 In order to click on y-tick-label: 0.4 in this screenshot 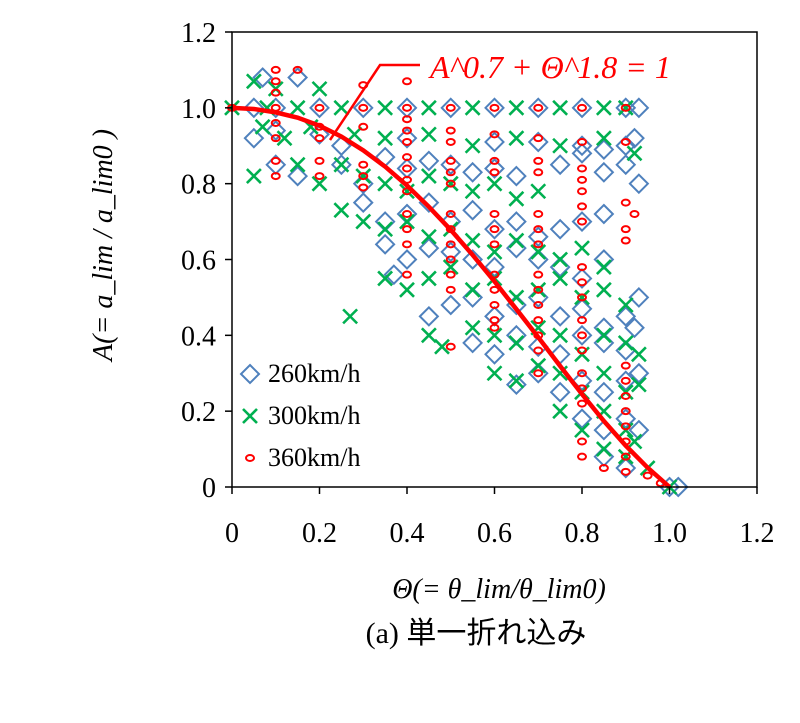, I will do `click(198, 336)`.